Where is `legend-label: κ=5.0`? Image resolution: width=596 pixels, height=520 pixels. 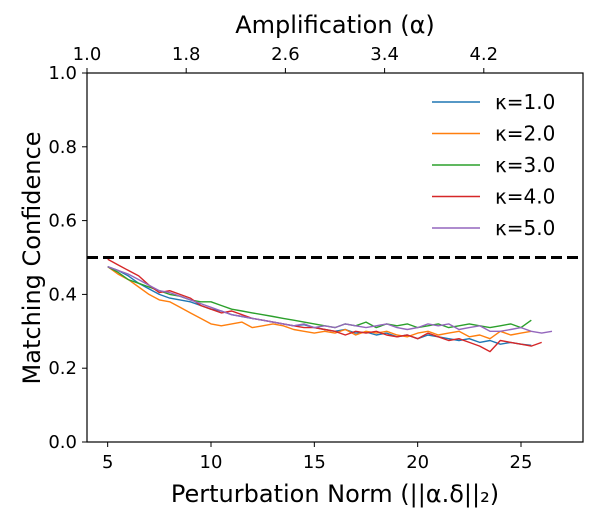 legend-label: κ=5.0 is located at coordinates (525, 228).